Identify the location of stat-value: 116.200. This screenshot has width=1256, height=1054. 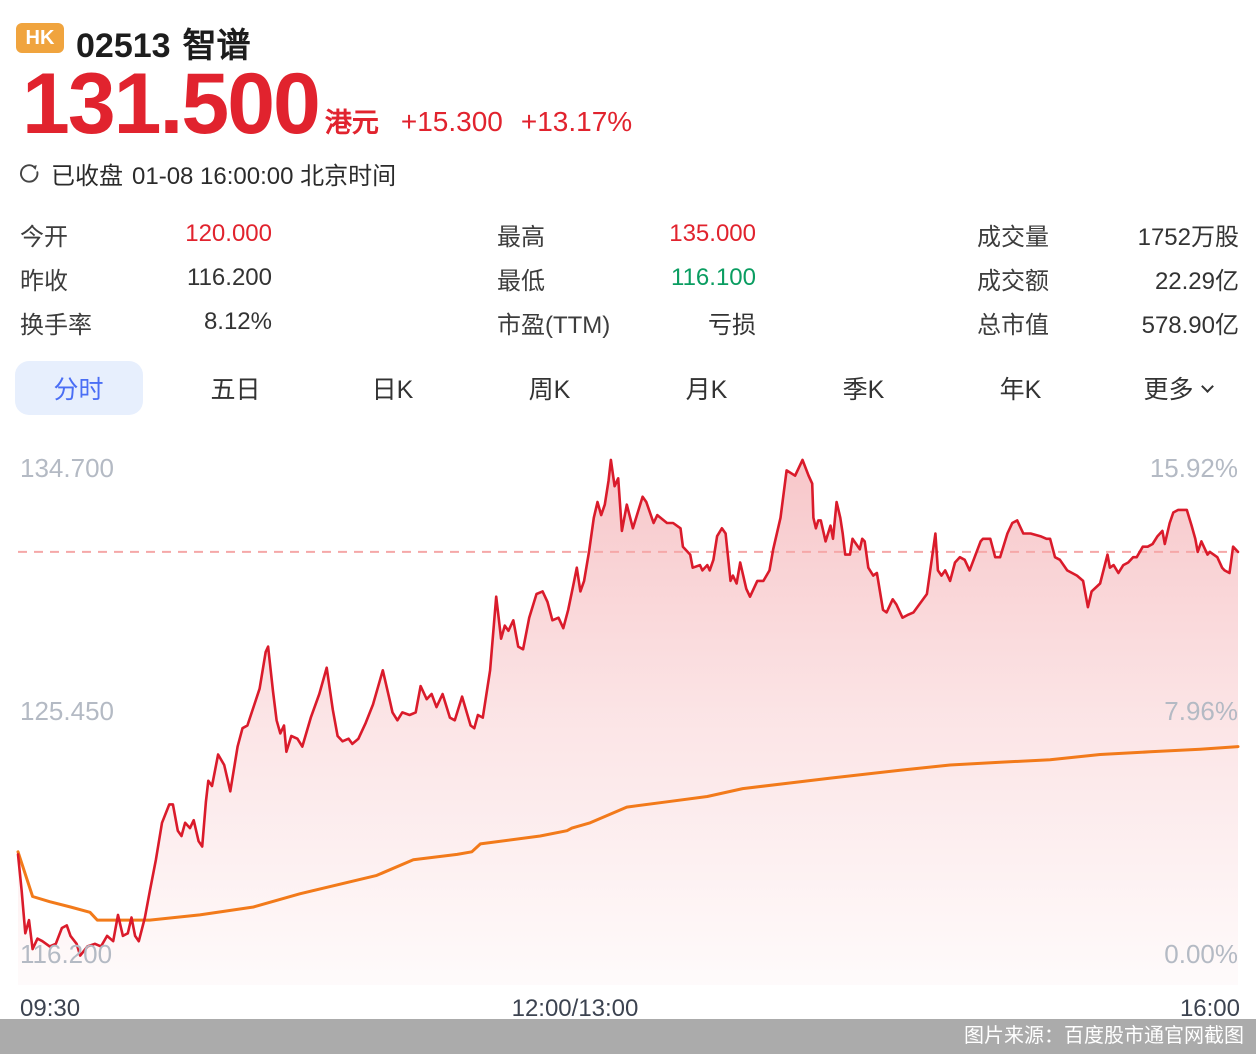
(229, 277).